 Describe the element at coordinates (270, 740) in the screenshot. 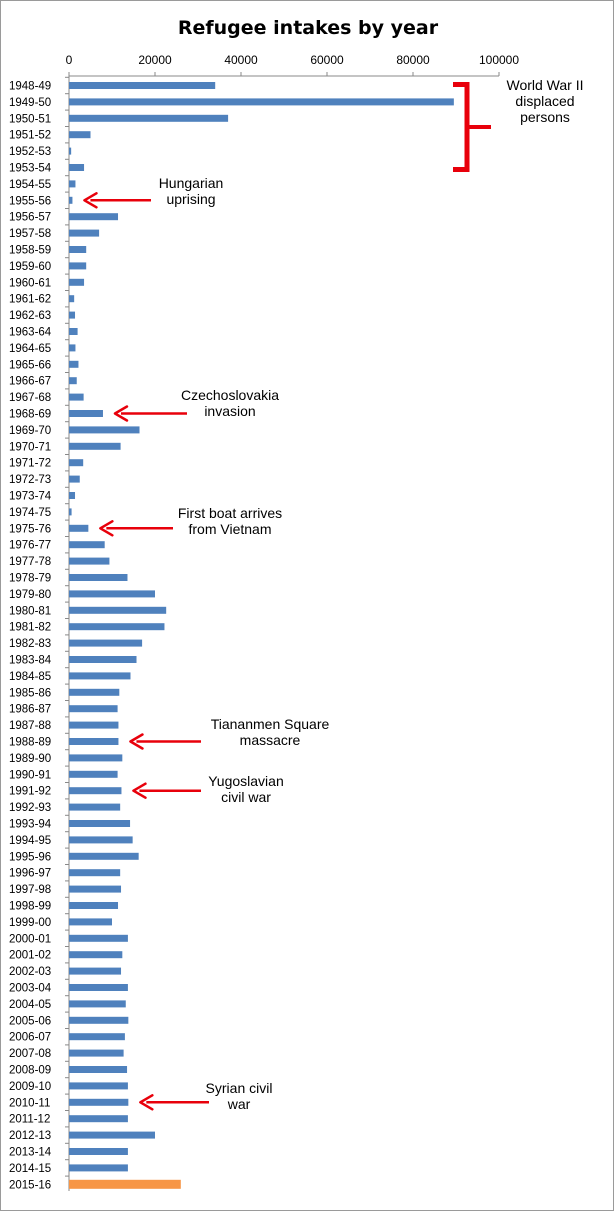

I see `annotation-text: massacre` at that location.